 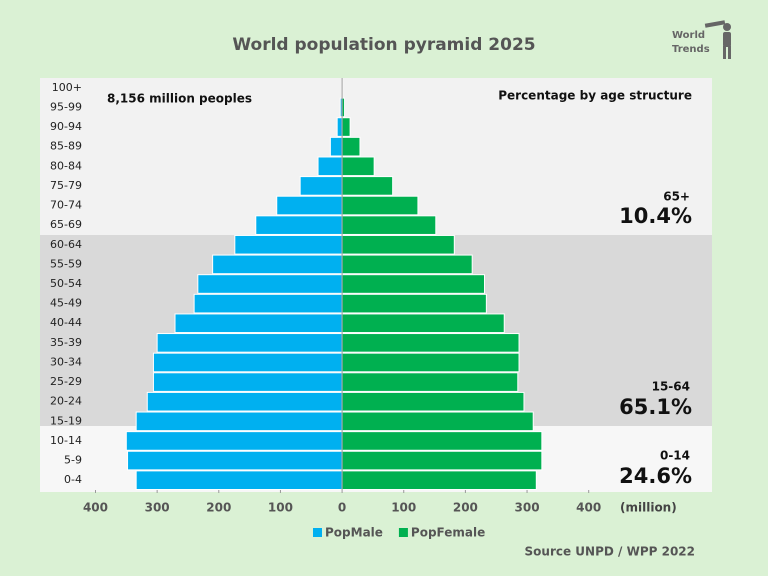 I want to click on logo-text: Trends, so click(x=691, y=49).